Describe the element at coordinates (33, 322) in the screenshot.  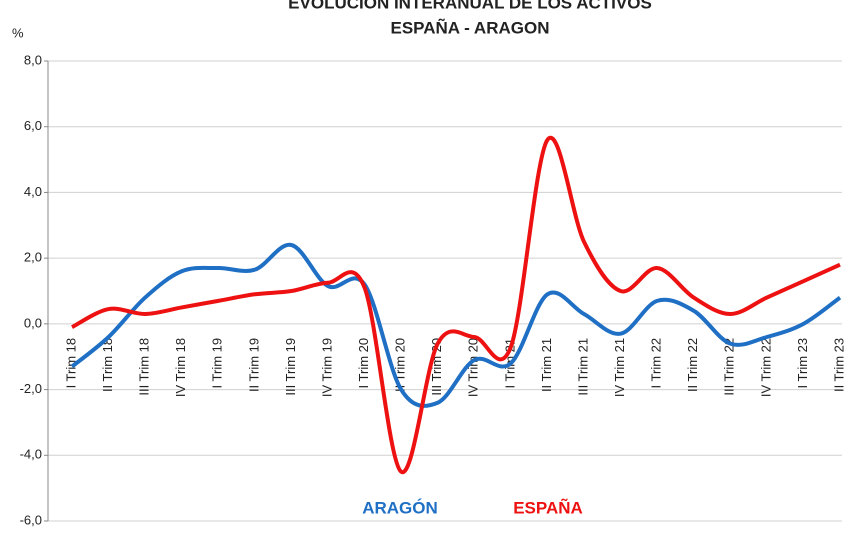
I see `y-tick-label: 0,0` at that location.